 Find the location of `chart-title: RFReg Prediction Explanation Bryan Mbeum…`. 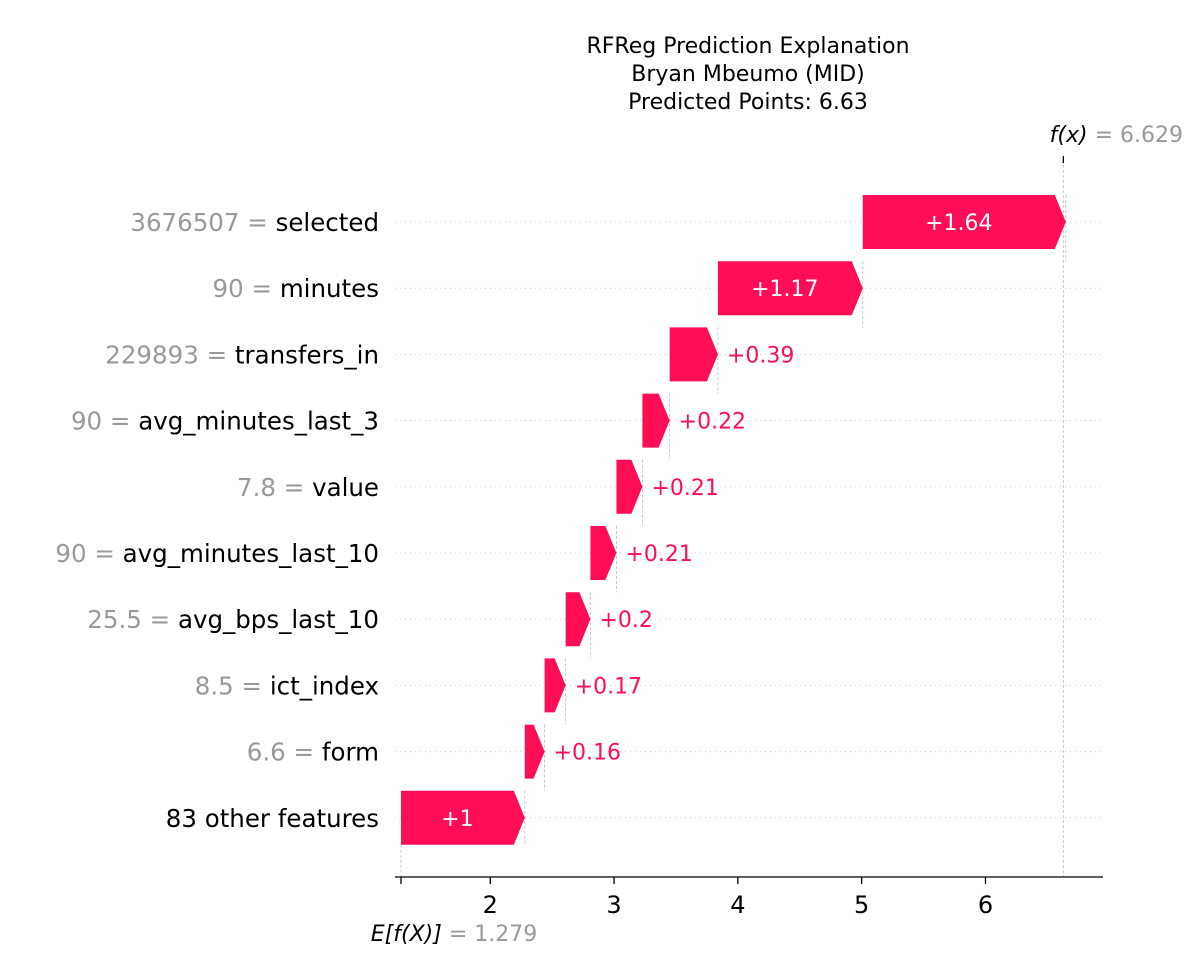

chart-title: RFReg Prediction Explanation Bryan Mbeum… is located at coordinates (747, 74).